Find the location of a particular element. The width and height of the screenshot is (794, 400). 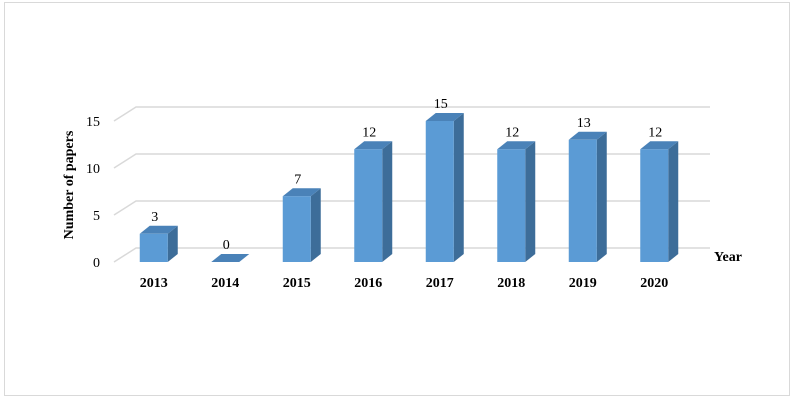

x-axis-title: Year is located at coordinates (728, 257).